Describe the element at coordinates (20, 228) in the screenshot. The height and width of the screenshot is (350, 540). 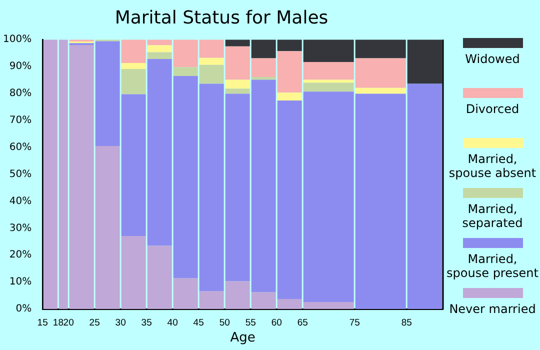
I see `y-tick-label: 30%` at that location.